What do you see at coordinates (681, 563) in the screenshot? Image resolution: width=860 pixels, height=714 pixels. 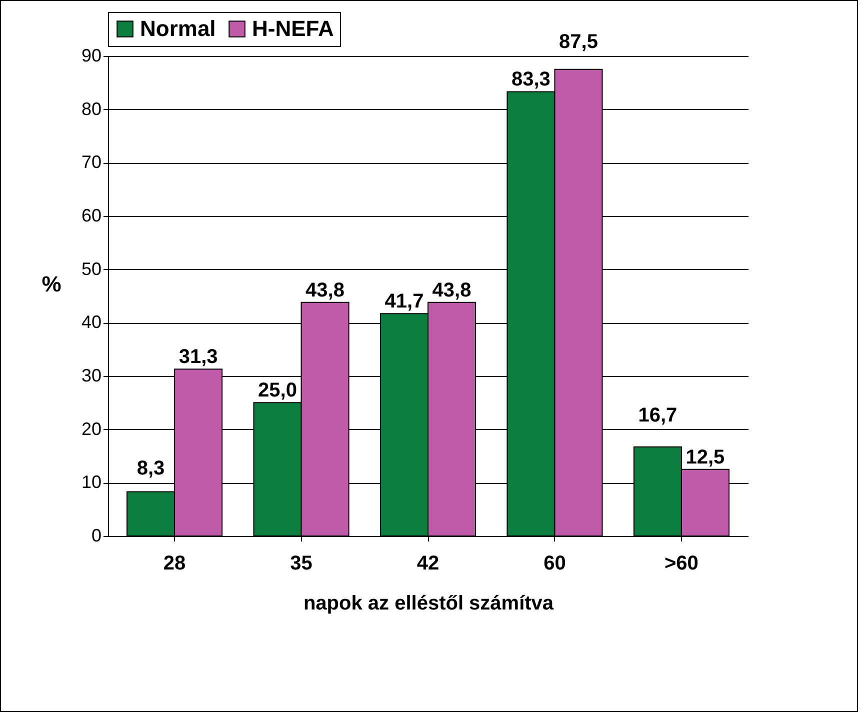 I see `x-tick-label: >60` at bounding box center [681, 563].